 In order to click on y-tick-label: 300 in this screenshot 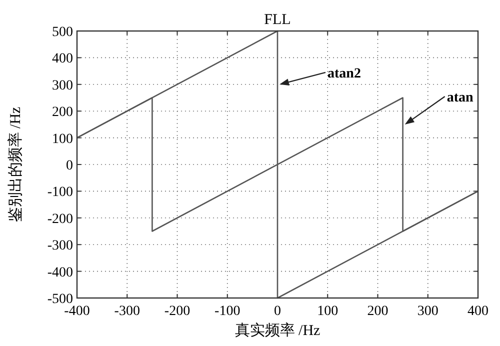, I will do `click(62, 86)`.